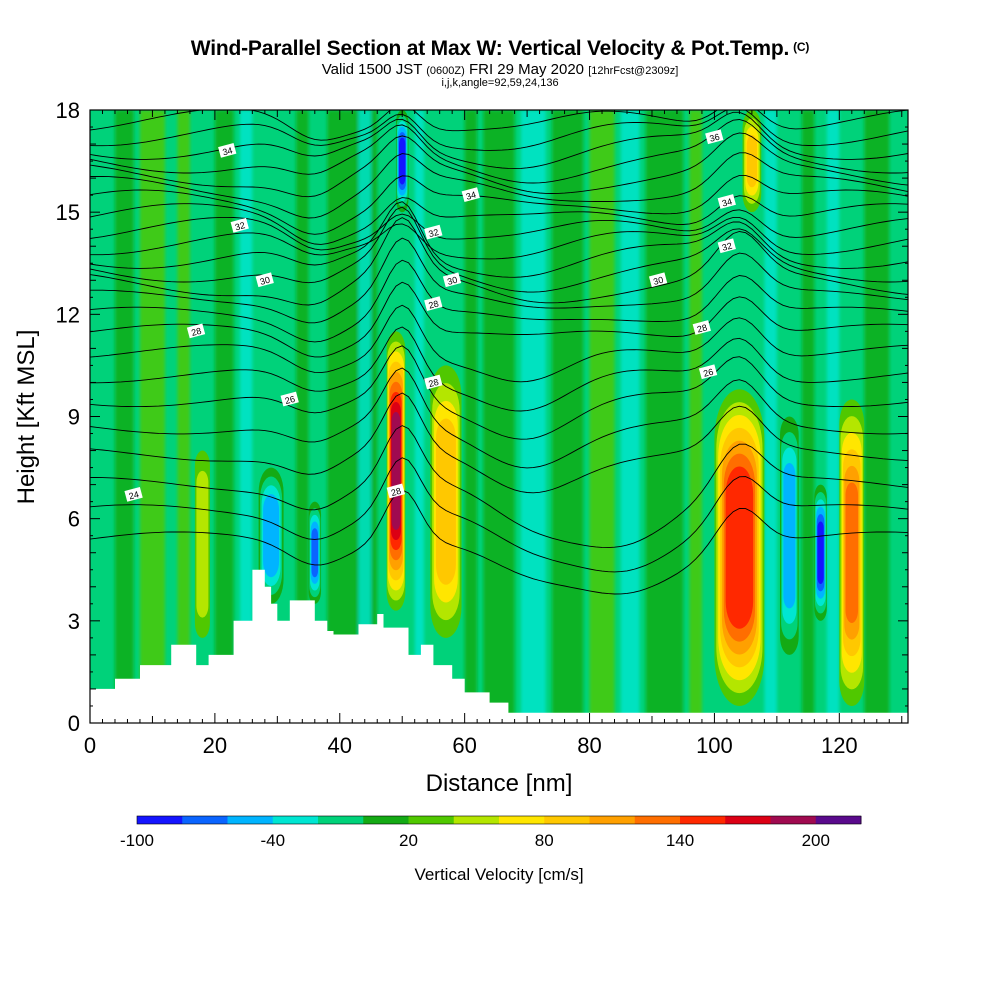 The height and width of the screenshot is (1000, 1000). Describe the element at coordinates (498, 874) in the screenshot. I see `colorbar-title: Vertical Velocity [cm/s]` at that location.